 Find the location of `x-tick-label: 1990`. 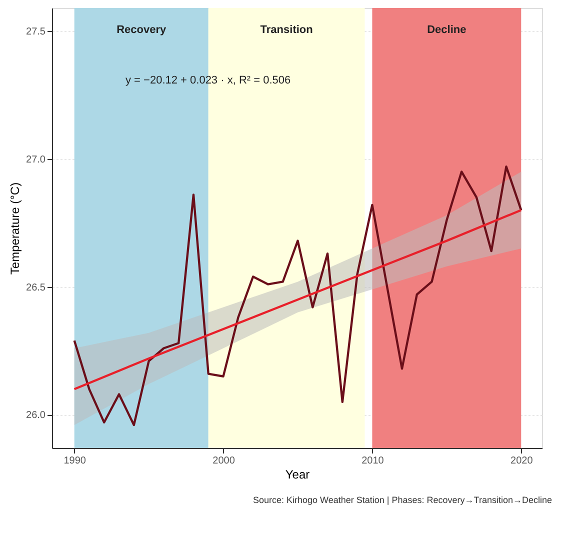

x-tick-label: 1990 is located at coordinates (75, 461).